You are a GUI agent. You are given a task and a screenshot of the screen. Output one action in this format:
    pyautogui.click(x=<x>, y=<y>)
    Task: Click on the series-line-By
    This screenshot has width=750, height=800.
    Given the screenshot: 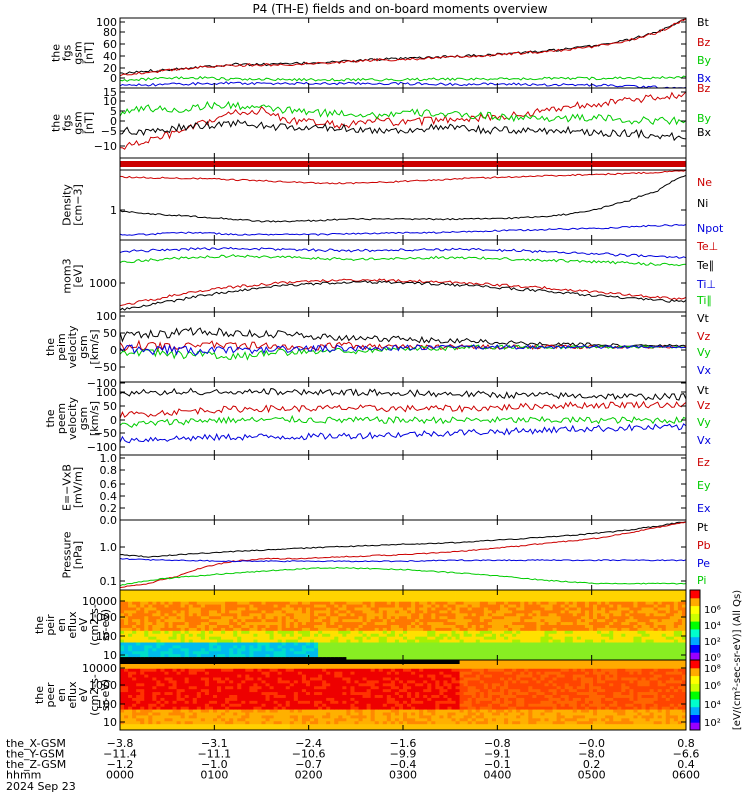 What is the action you would take?
    pyautogui.click(x=403, y=78)
    